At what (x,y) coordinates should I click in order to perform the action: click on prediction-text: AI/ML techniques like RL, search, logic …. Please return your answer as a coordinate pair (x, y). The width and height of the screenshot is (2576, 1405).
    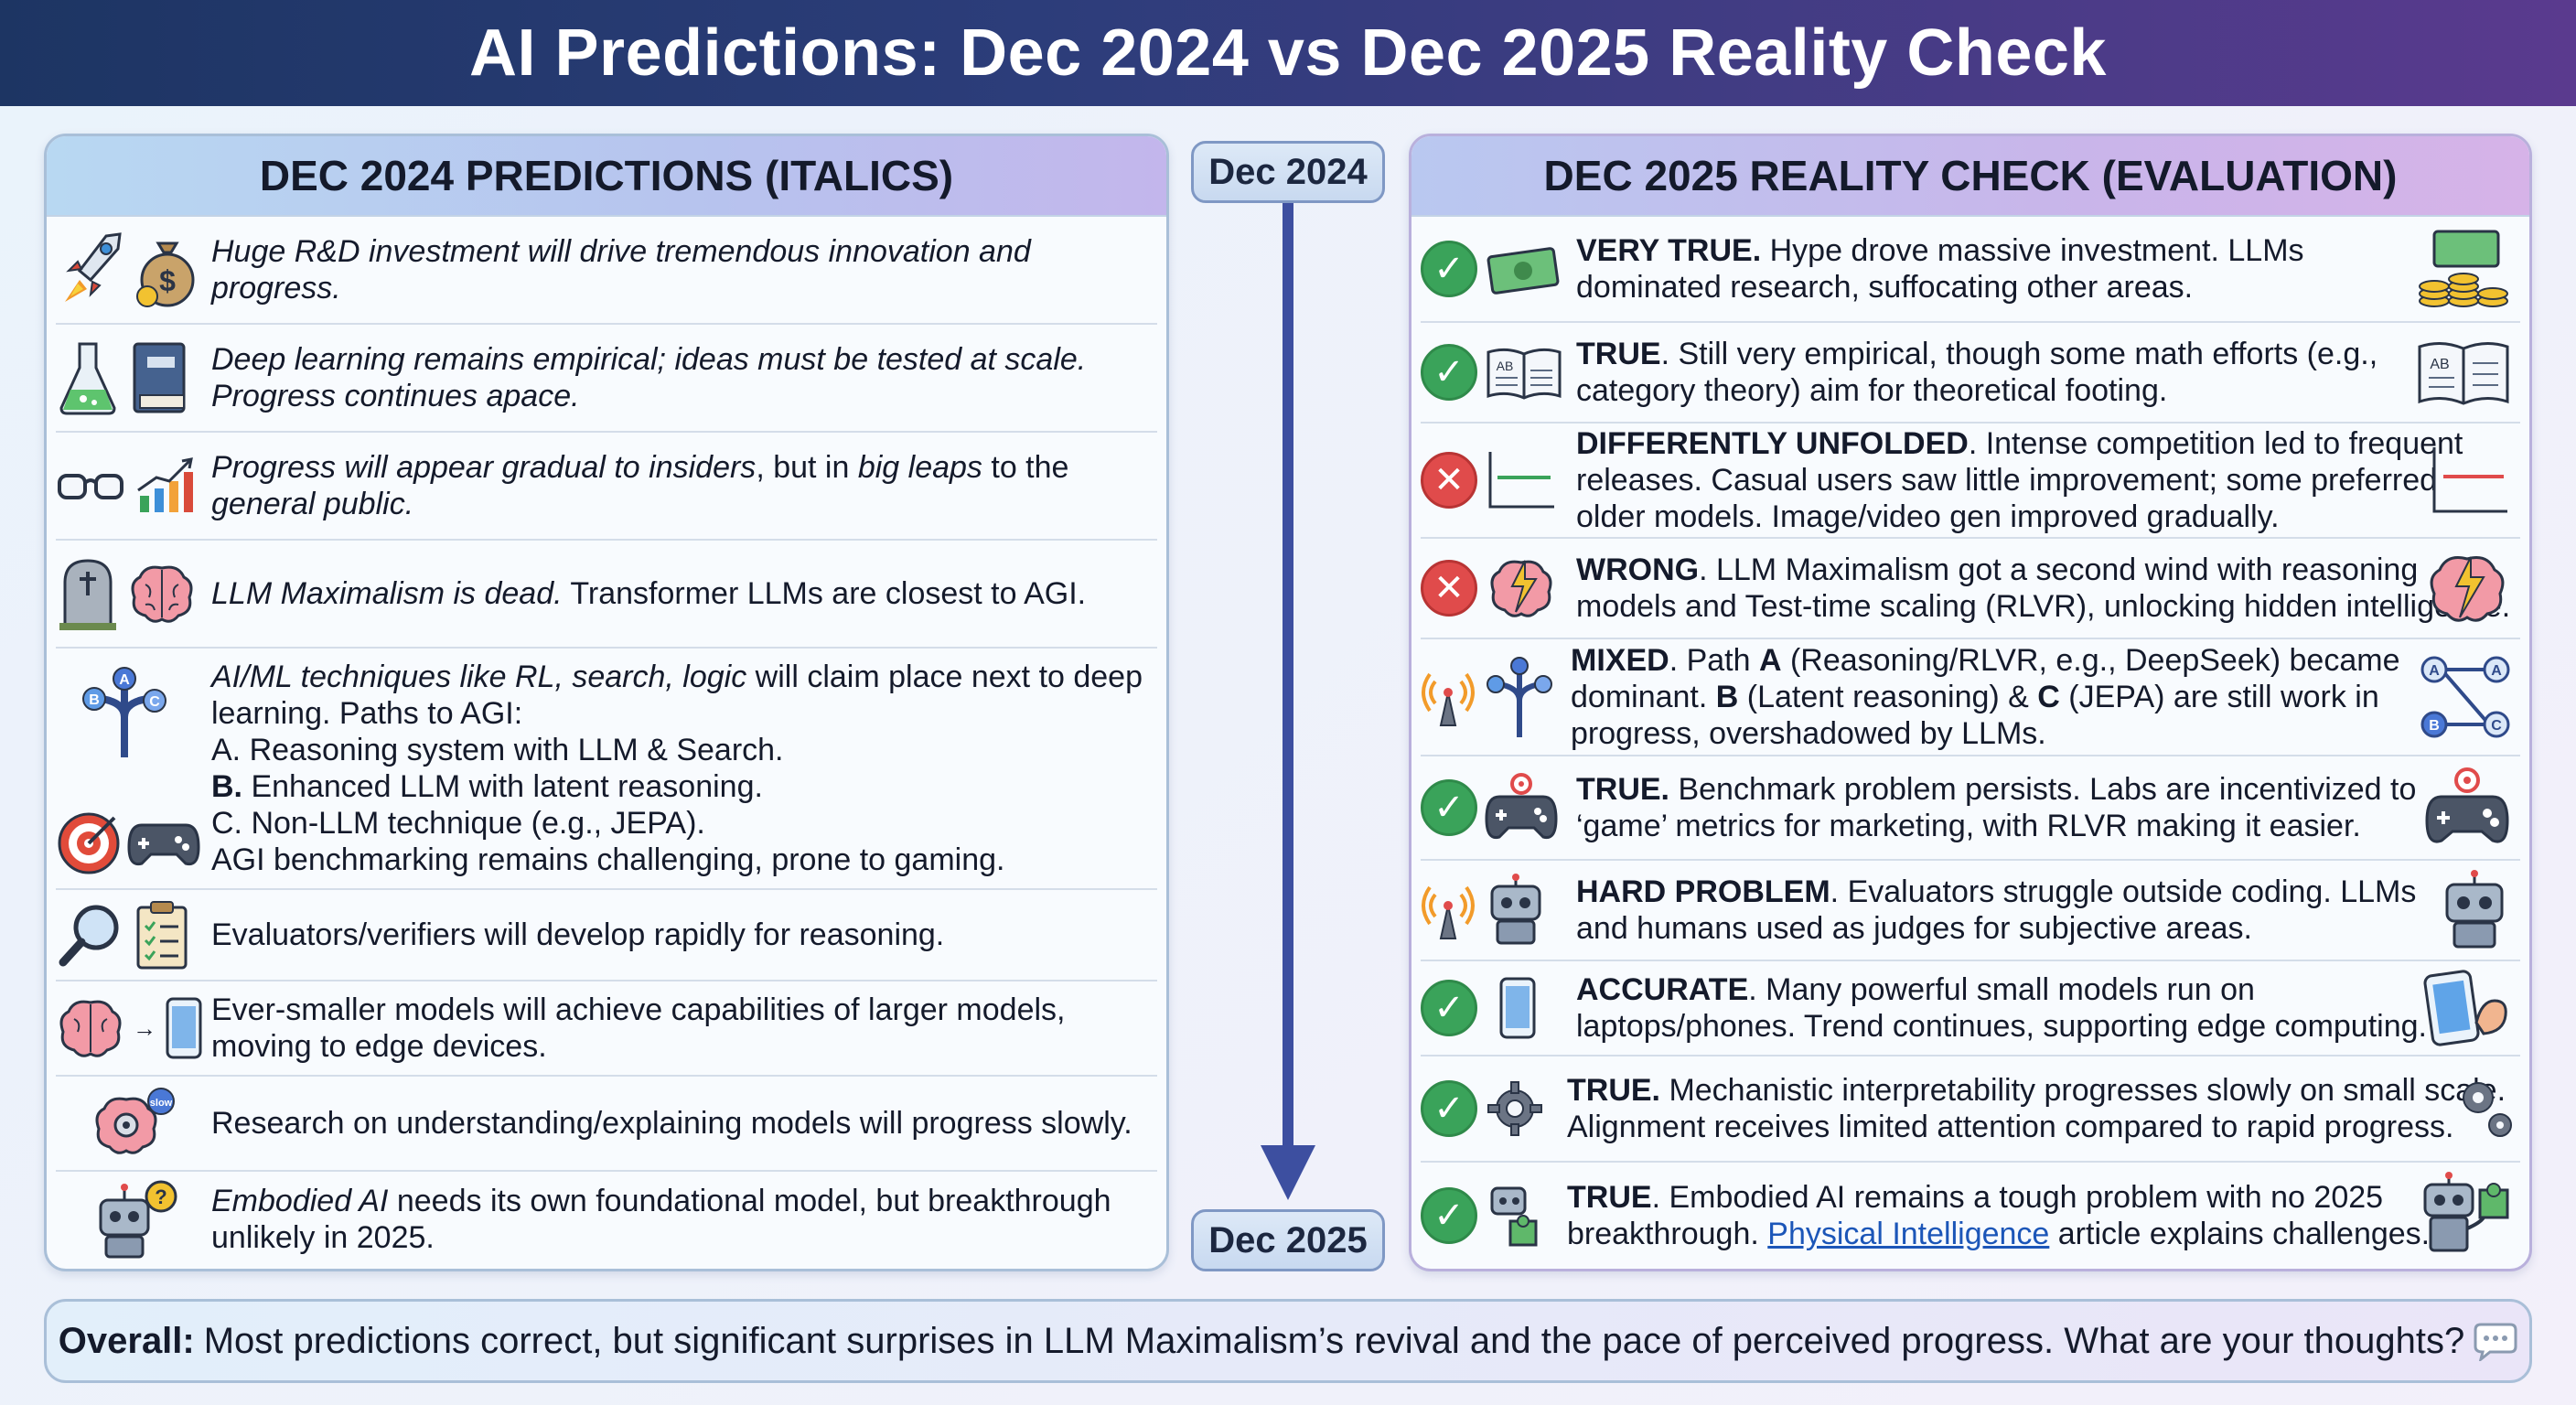
    Looking at the image, I should click on (677, 768).